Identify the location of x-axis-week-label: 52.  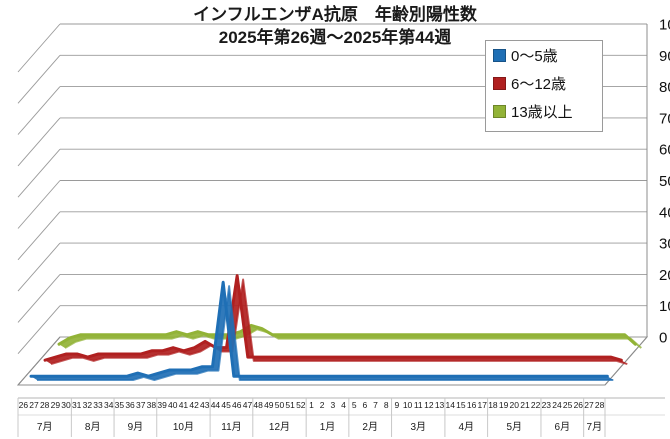
(301, 405).